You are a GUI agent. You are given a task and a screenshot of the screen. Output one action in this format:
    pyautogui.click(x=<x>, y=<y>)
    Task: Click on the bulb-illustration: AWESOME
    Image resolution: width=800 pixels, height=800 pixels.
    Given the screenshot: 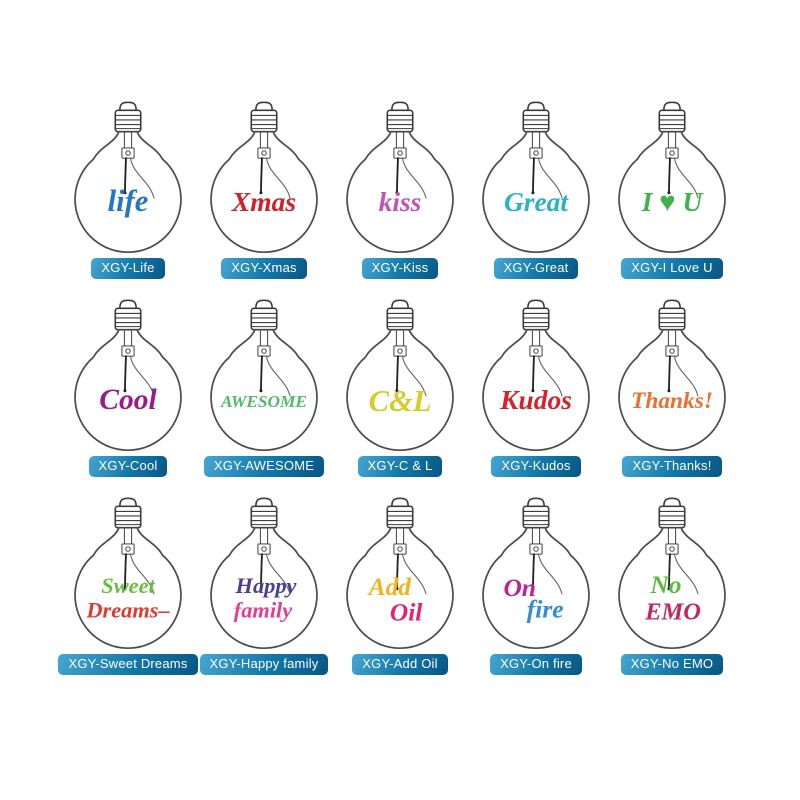 What is the action you would take?
    pyautogui.click(x=264, y=375)
    